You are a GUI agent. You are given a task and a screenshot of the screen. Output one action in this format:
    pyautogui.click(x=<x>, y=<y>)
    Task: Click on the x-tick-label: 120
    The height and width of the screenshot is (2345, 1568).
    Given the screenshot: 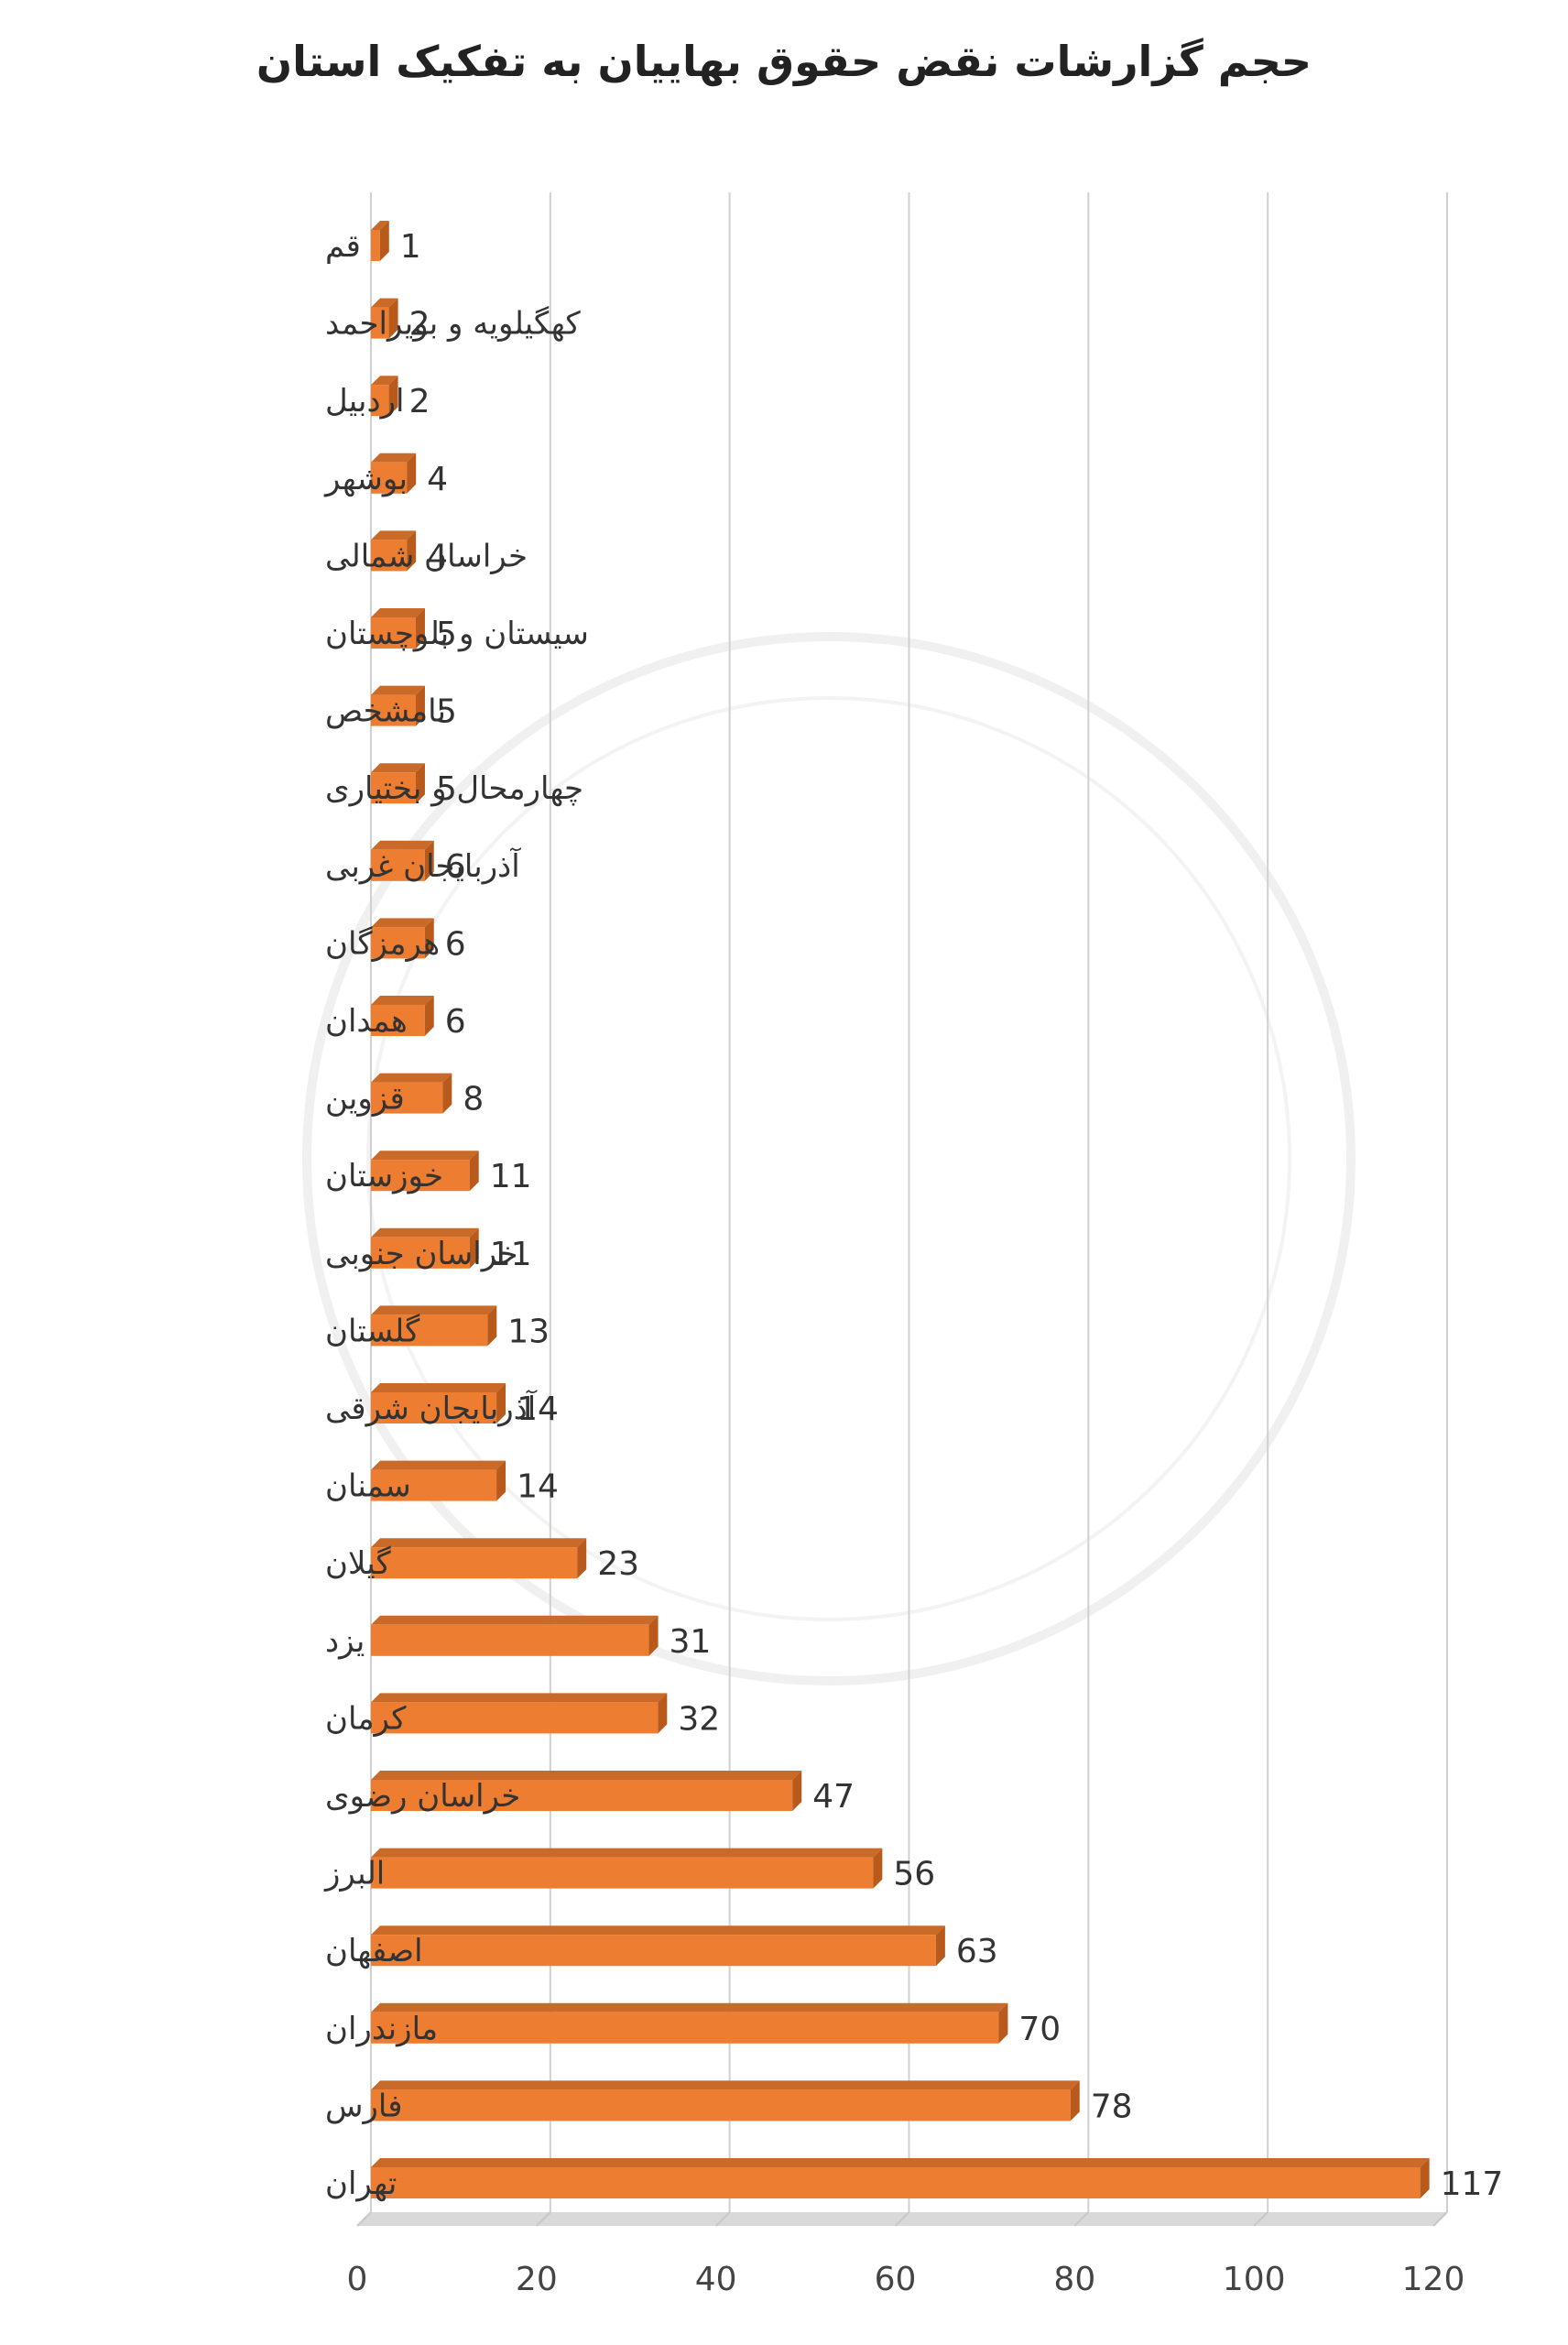 What is the action you would take?
    pyautogui.click(x=1433, y=2279)
    